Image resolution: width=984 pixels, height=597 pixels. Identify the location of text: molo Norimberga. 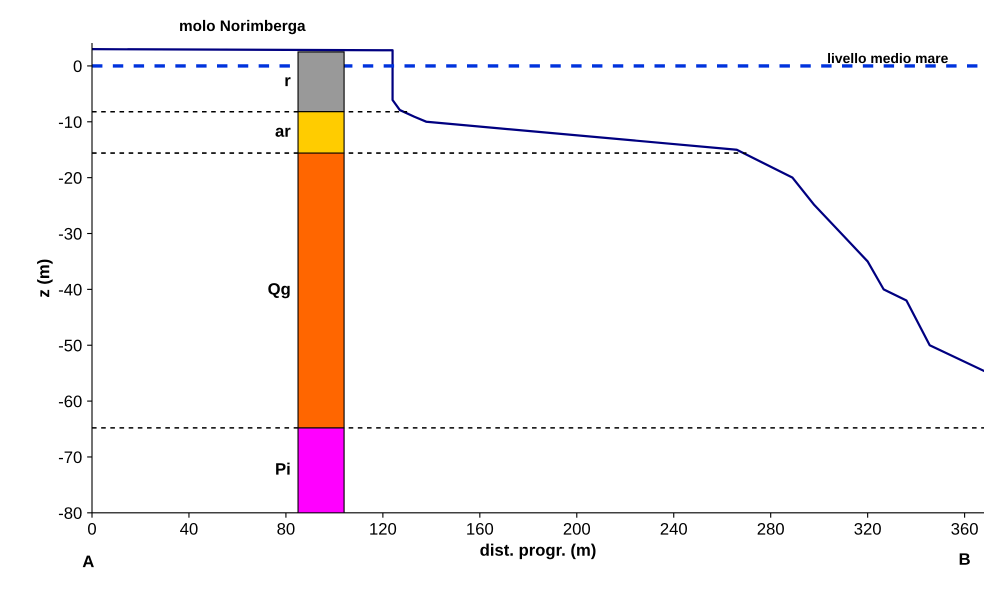
(243, 27).